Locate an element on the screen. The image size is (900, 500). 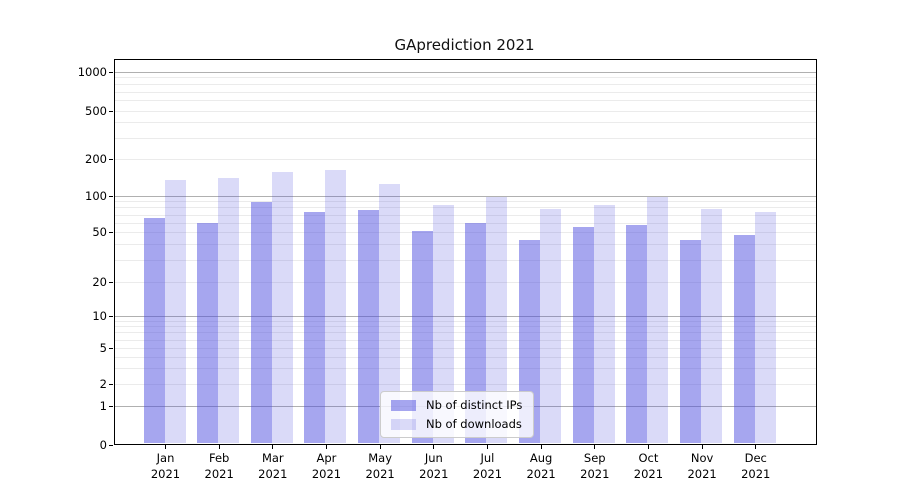
bar-downloads-may is located at coordinates (390, 313).